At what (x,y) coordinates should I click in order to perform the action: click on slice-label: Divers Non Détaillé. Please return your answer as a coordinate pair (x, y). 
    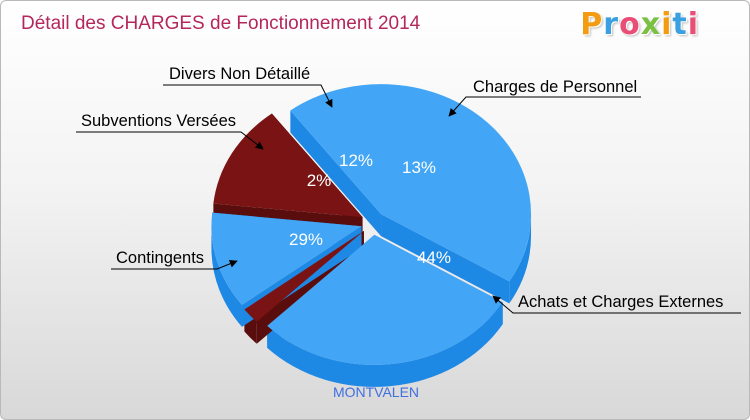
    Looking at the image, I should click on (239, 74).